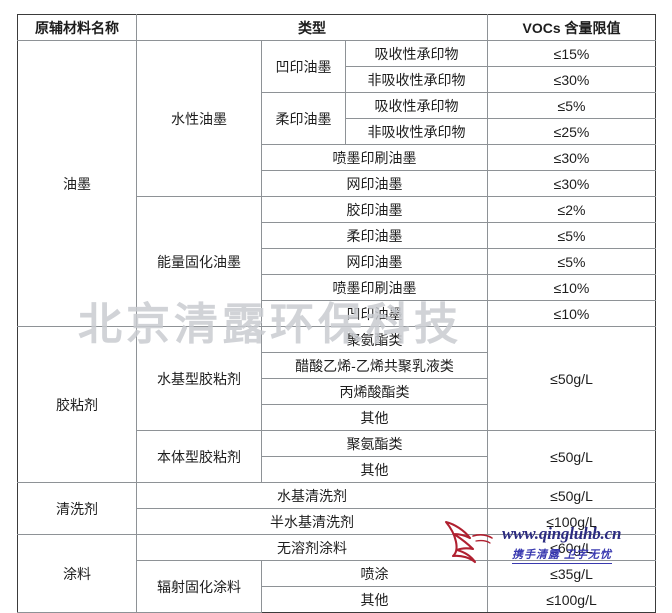  I want to click on subgroup-bulk-adhesive: 本体型胶粘剂, so click(199, 456).